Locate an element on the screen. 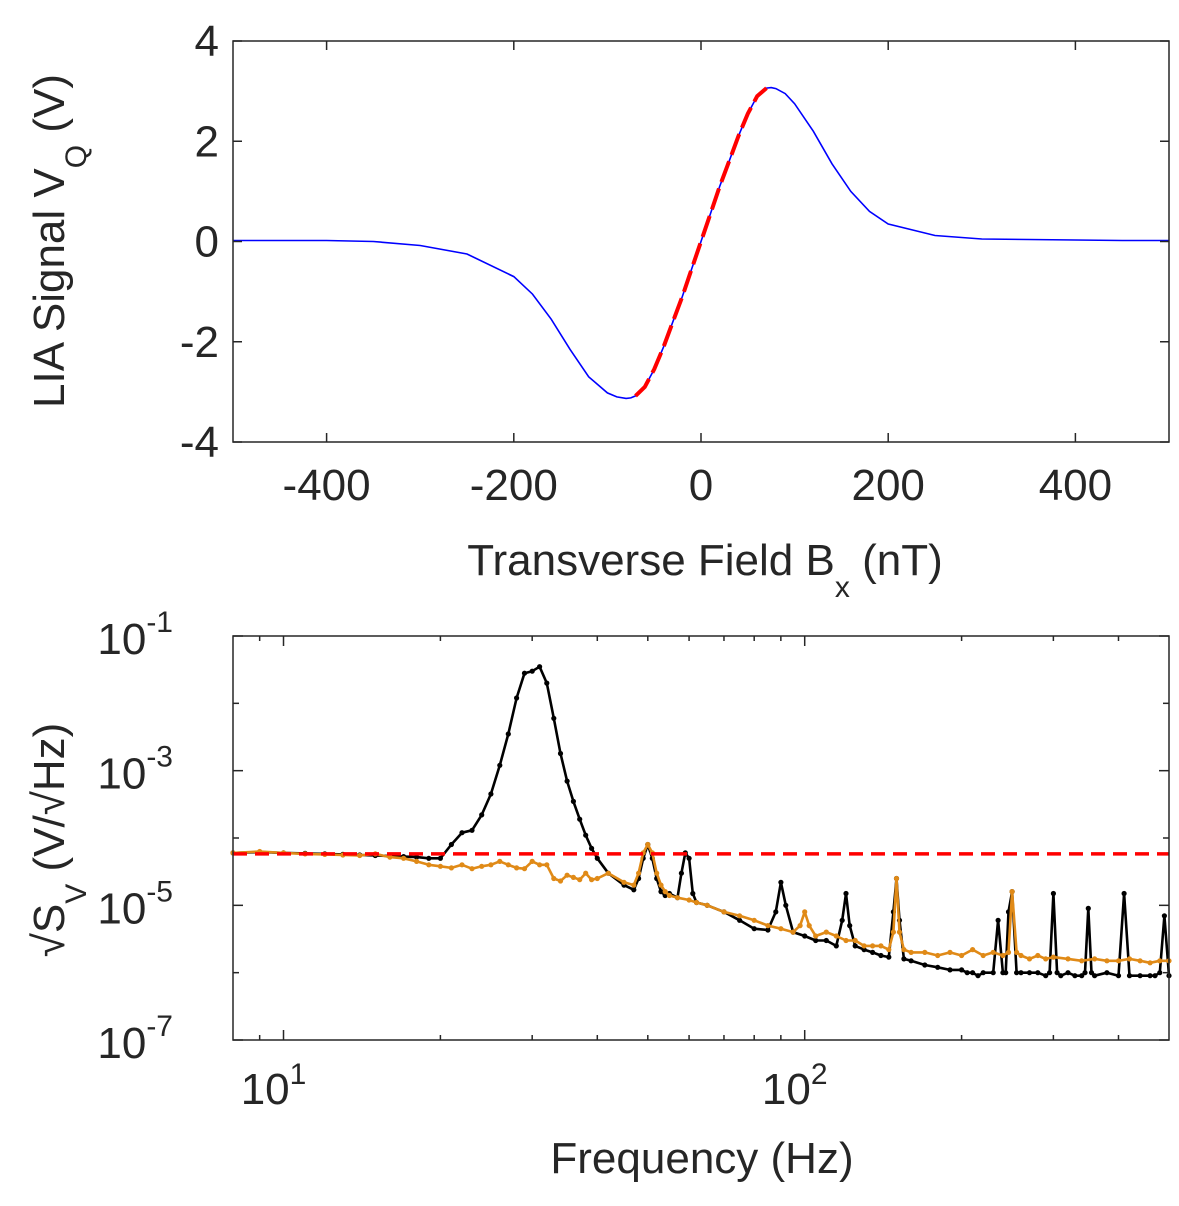  y-tick-label: -2 is located at coordinates (199, 342).